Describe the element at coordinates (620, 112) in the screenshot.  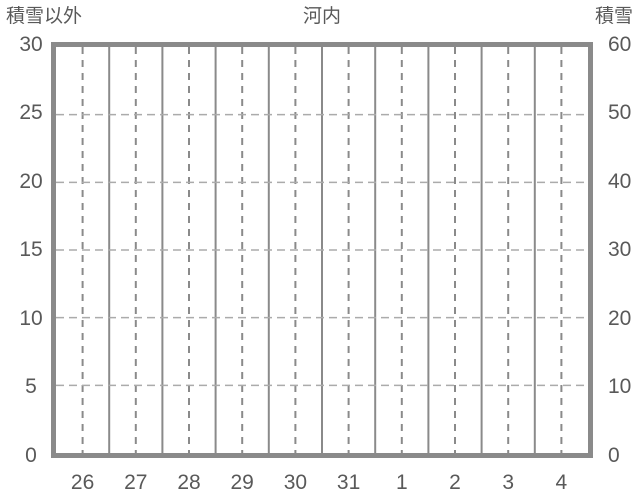
I see `y-tick-right: 50` at that location.